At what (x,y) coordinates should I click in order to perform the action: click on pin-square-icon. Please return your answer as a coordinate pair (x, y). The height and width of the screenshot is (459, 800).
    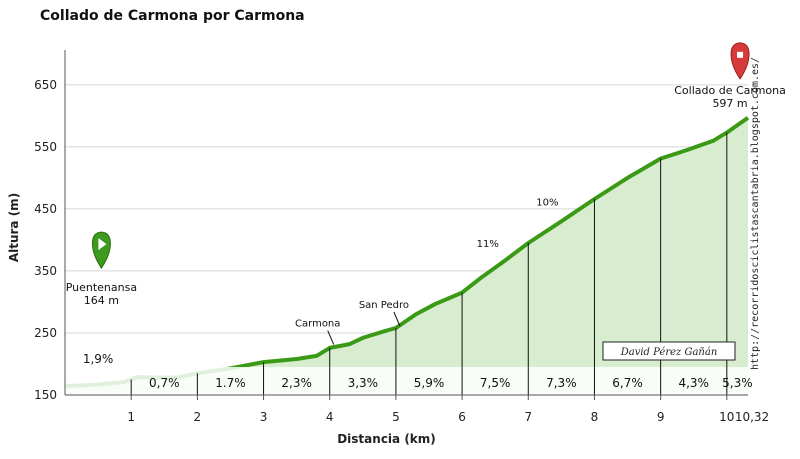
    Looking at the image, I should click on (740, 54).